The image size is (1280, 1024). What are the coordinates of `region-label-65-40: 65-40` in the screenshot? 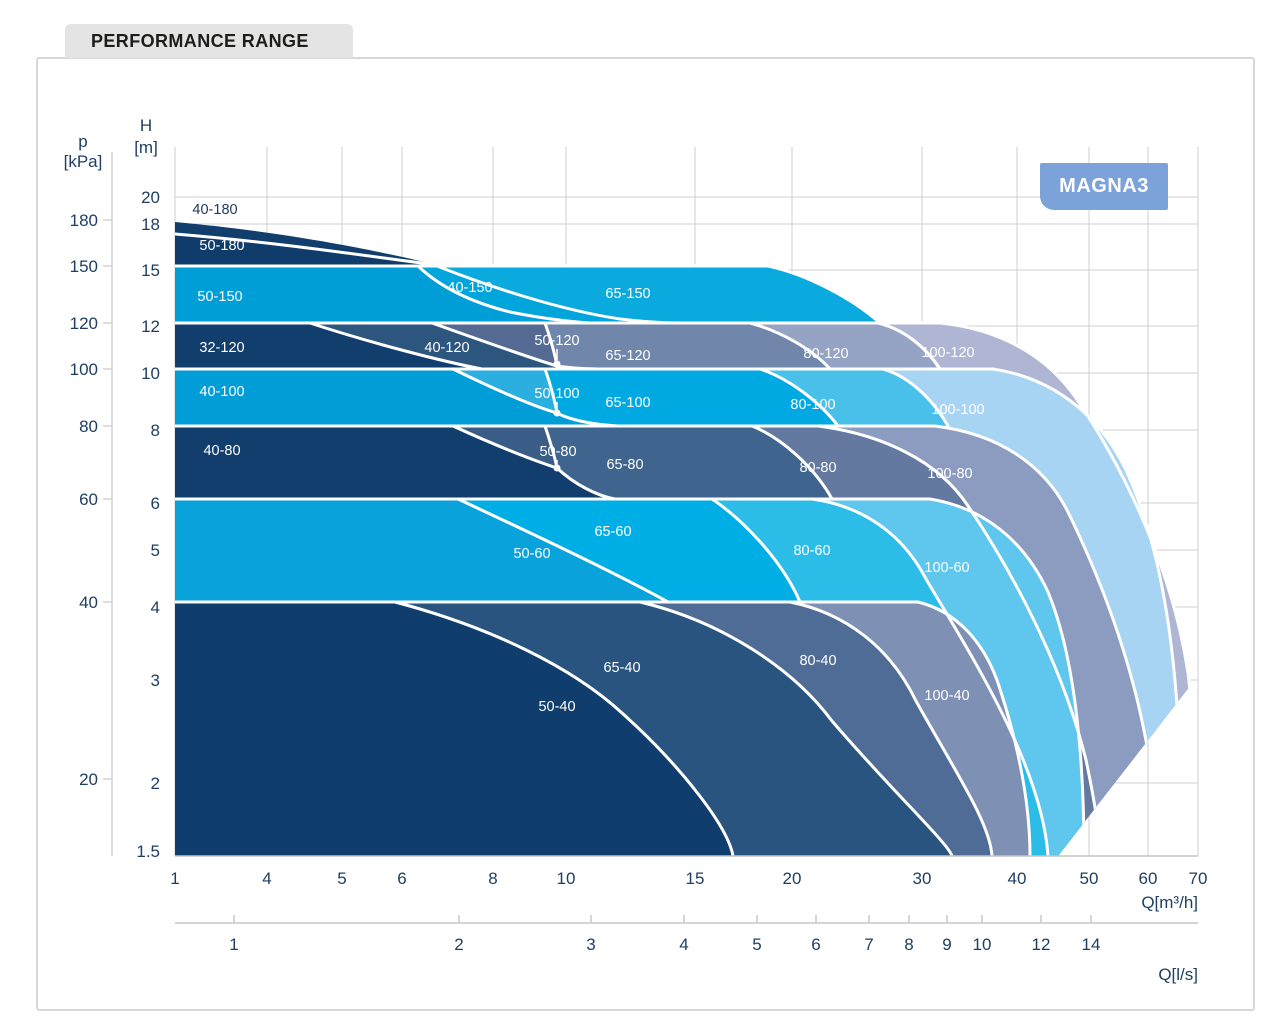 It's located at (621, 668).